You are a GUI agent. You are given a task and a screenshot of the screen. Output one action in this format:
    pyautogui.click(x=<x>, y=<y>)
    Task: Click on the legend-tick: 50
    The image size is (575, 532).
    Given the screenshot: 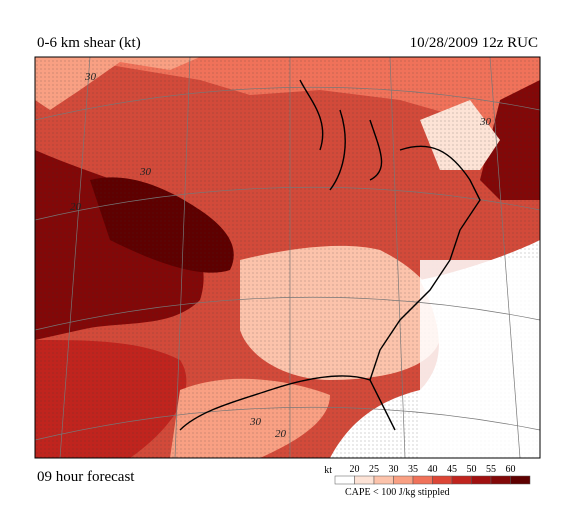 What is the action you would take?
    pyautogui.click(x=472, y=469)
    